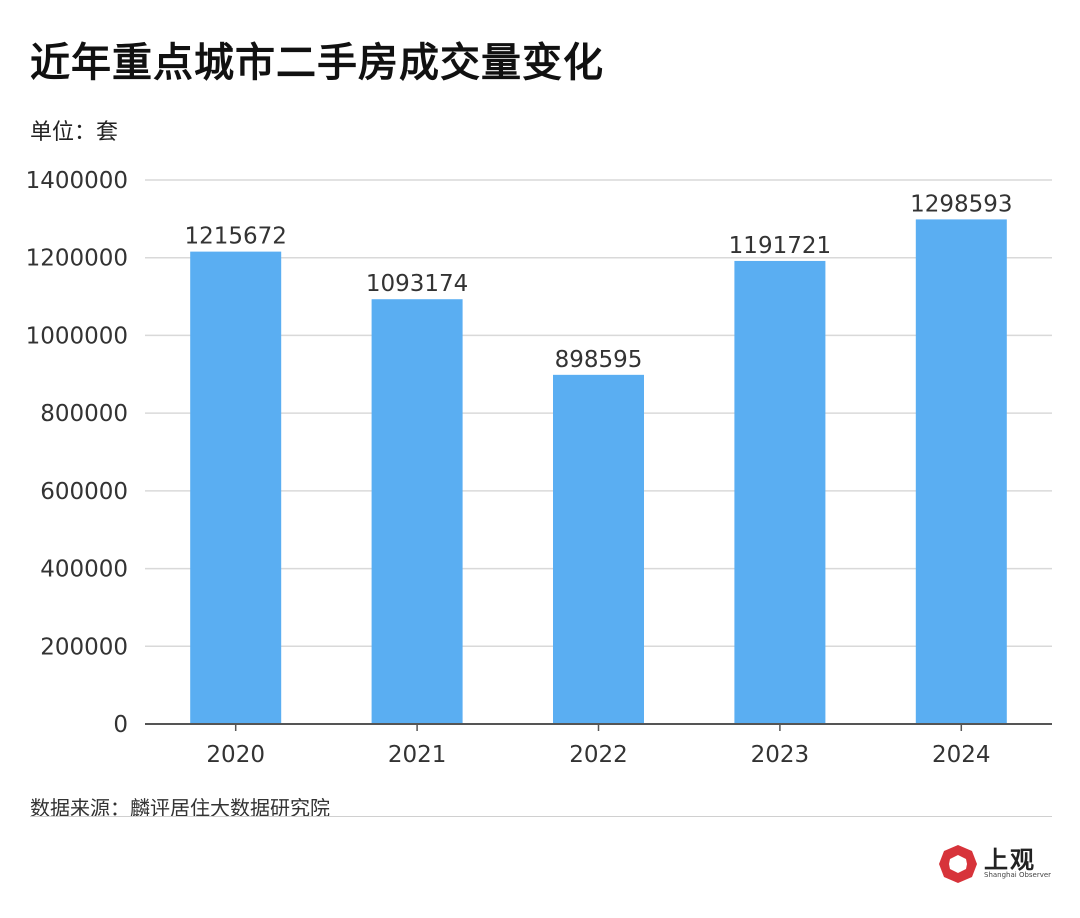  I want to click on x-tick-label: 2022, so click(598, 755).